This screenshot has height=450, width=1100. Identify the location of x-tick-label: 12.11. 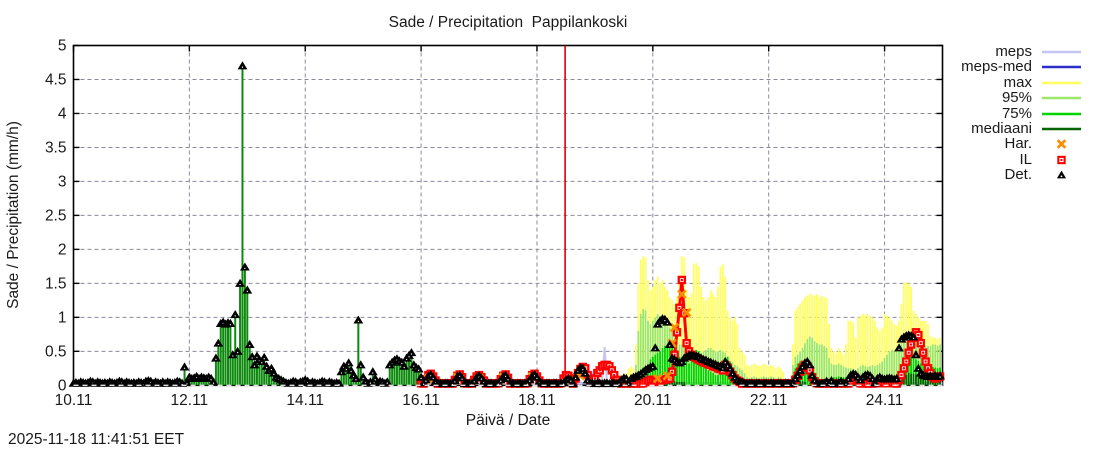
(190, 400).